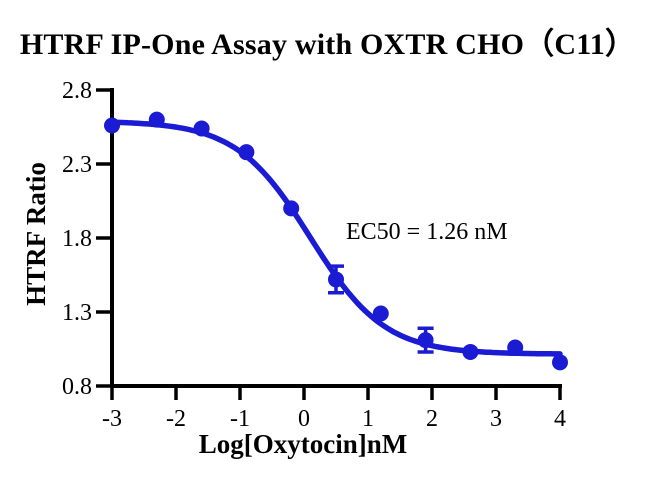 The width and height of the screenshot is (655, 486). What do you see at coordinates (496, 419) in the screenshot?
I see `x-tick-label: 3` at bounding box center [496, 419].